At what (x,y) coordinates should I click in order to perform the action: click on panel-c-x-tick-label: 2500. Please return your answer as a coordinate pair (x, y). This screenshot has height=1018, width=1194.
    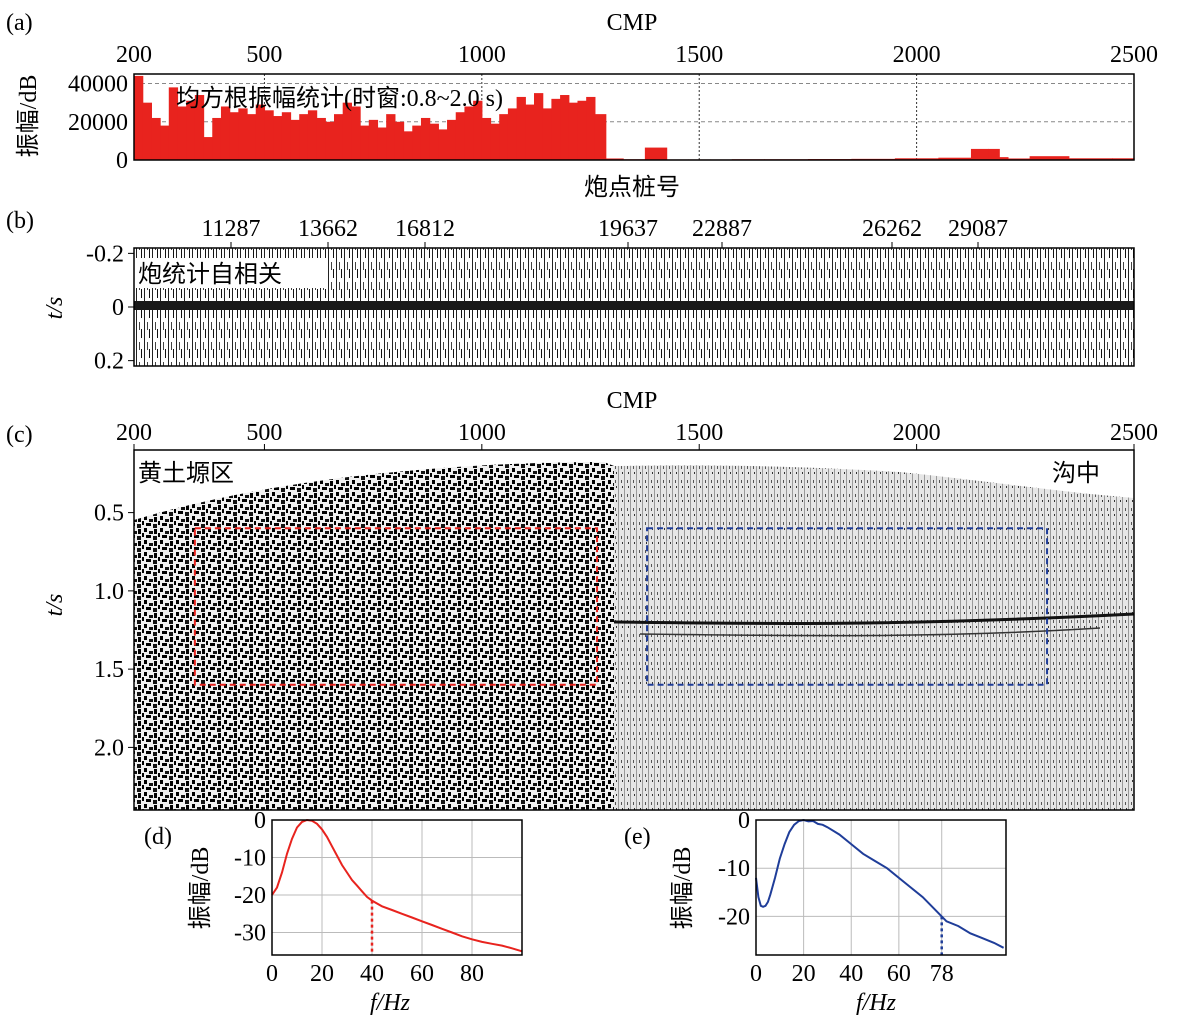
    Looking at the image, I should click on (1134, 433).